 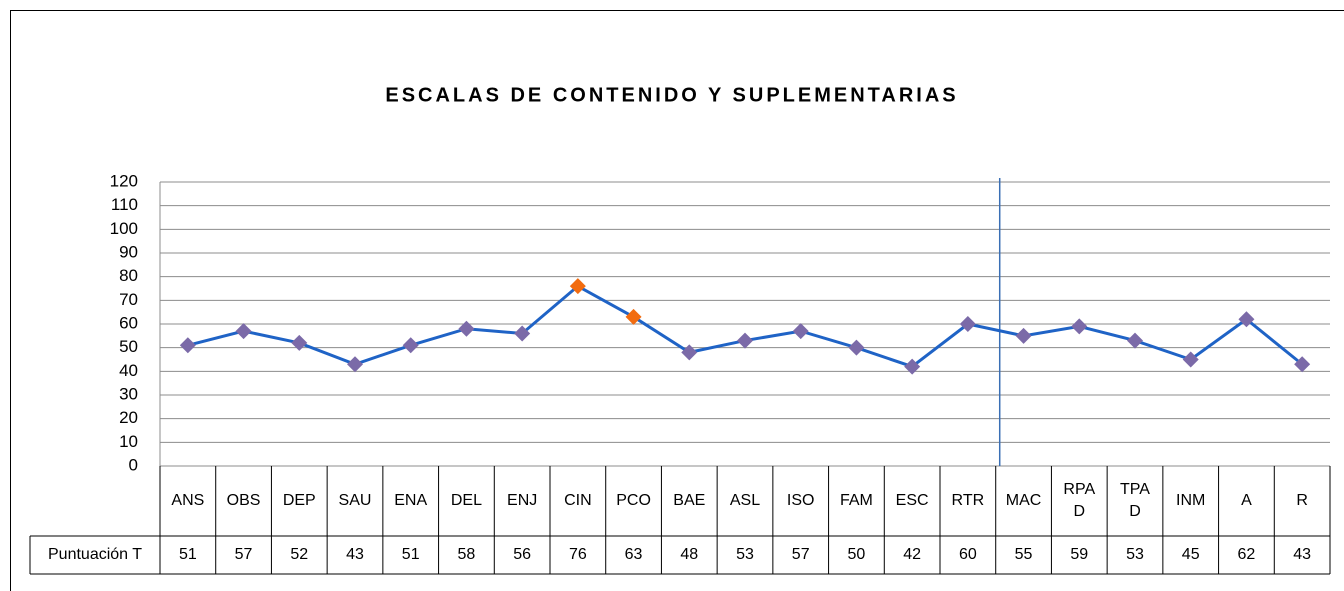 What do you see at coordinates (1135, 501) in the screenshot?
I see `x-tick-label: TPA D` at bounding box center [1135, 501].